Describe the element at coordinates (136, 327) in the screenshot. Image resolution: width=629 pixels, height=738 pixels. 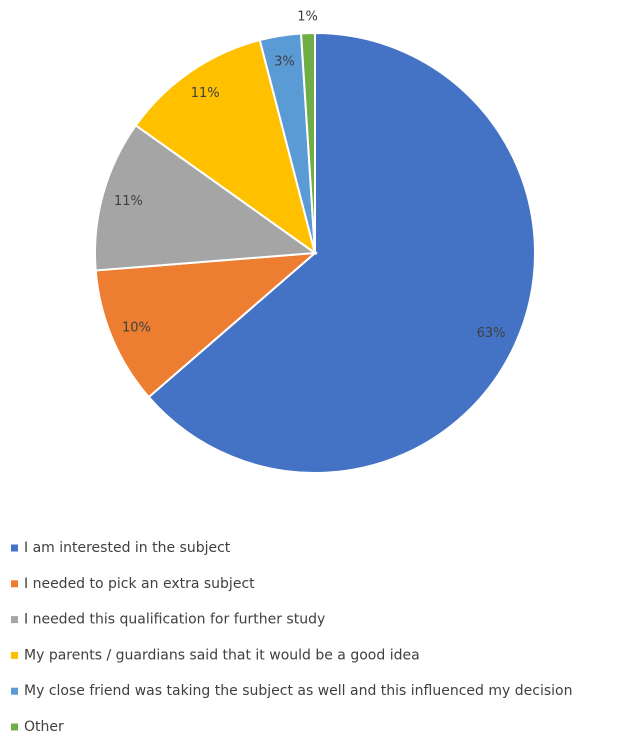
I see `slice-label: 10%` at that location.